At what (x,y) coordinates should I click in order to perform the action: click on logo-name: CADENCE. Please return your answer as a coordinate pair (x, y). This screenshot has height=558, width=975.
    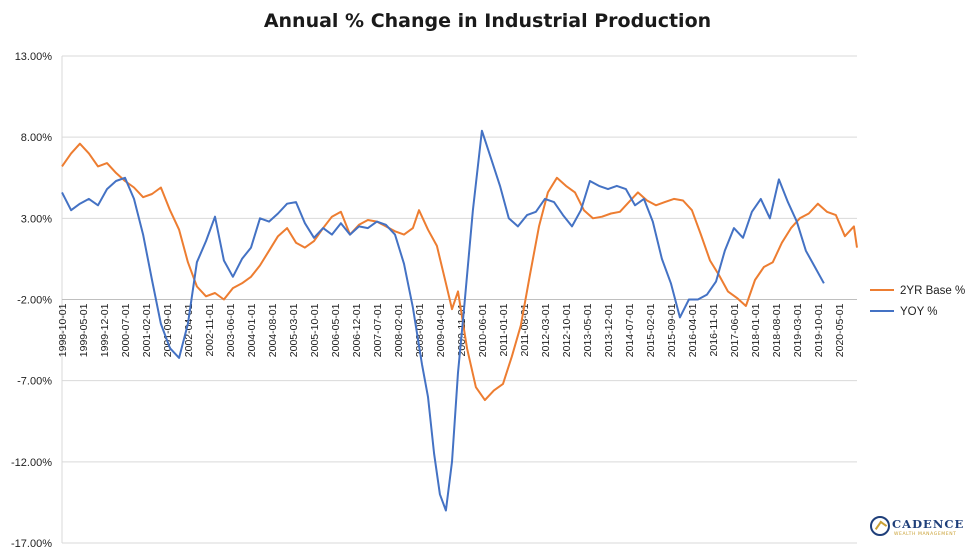
    Looking at the image, I should click on (928, 524).